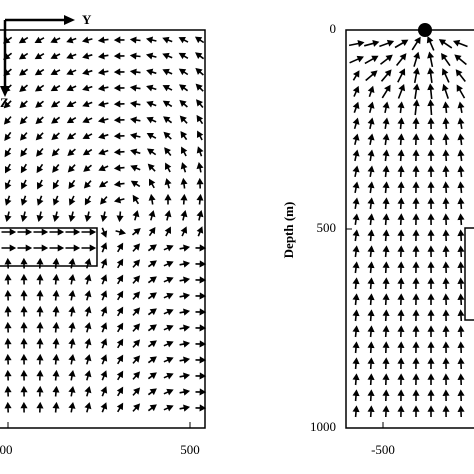  What do you see at coordinates (288, 230) in the screenshot?
I see `y-axis-label: Depth (m)` at bounding box center [288, 230].